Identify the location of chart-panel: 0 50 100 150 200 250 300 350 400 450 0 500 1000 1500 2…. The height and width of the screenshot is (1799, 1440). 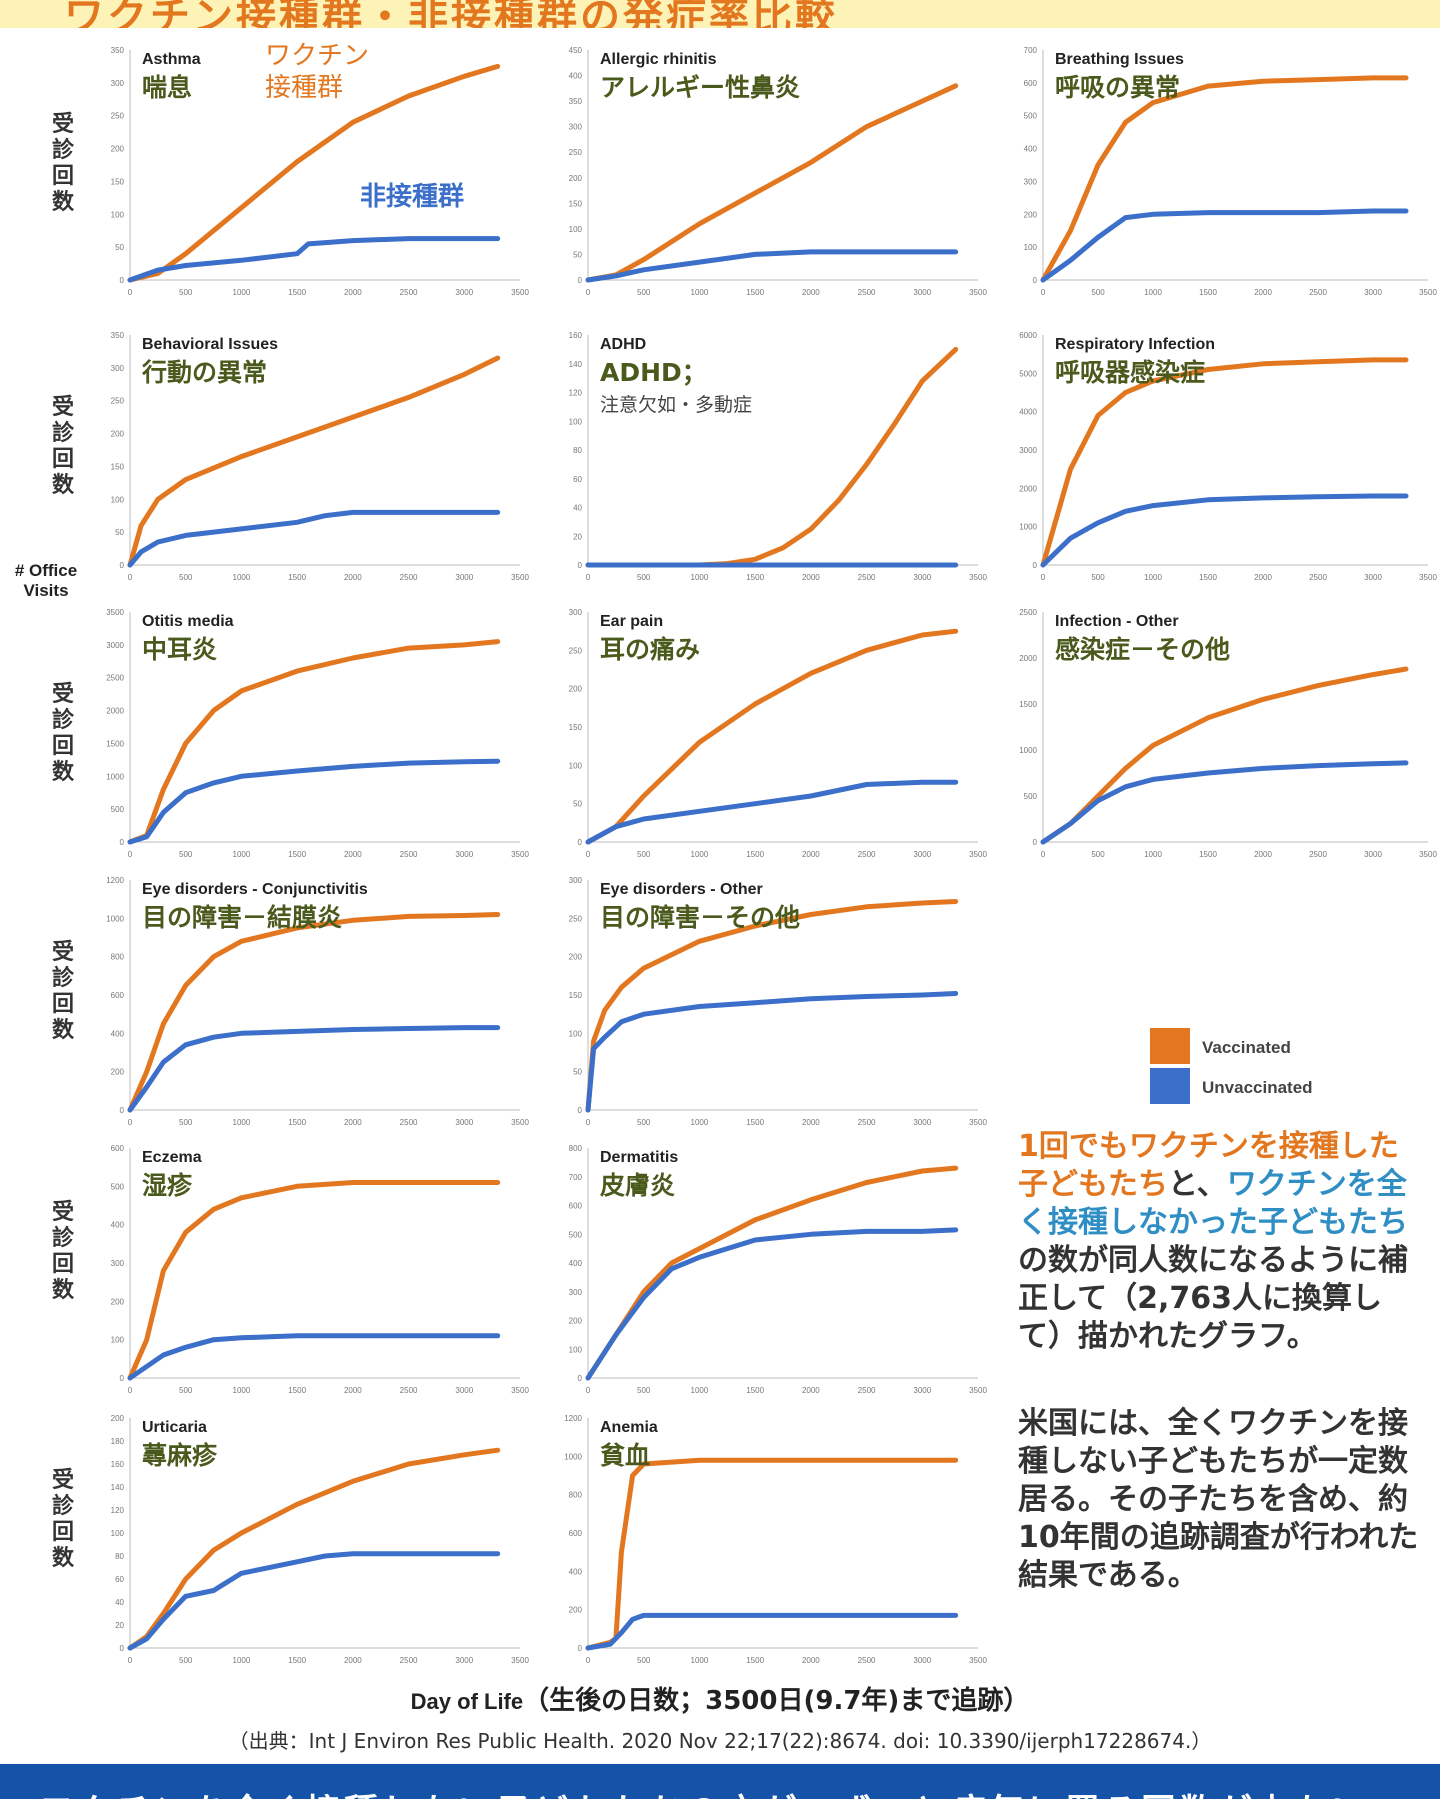
(778, 171).